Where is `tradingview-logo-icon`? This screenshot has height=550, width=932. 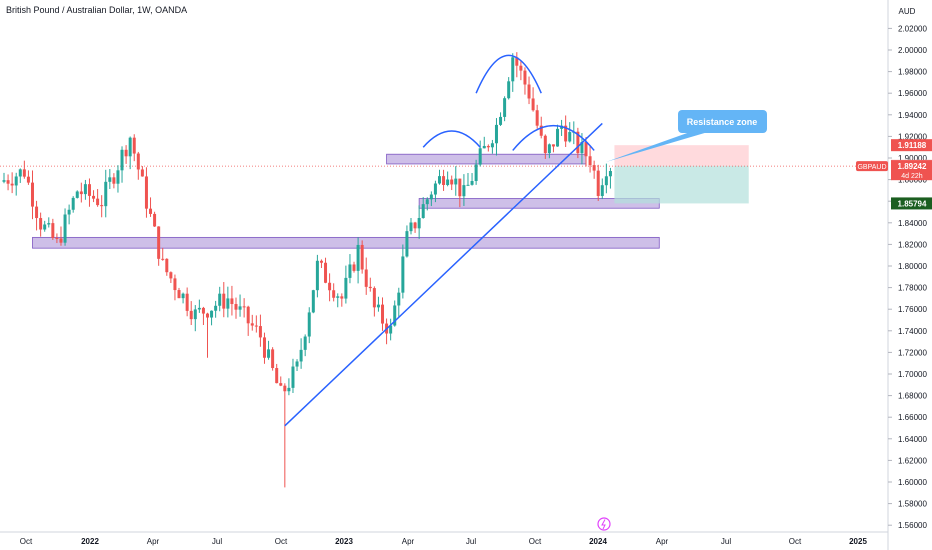 tradingview-logo-icon is located at coordinates (604, 524).